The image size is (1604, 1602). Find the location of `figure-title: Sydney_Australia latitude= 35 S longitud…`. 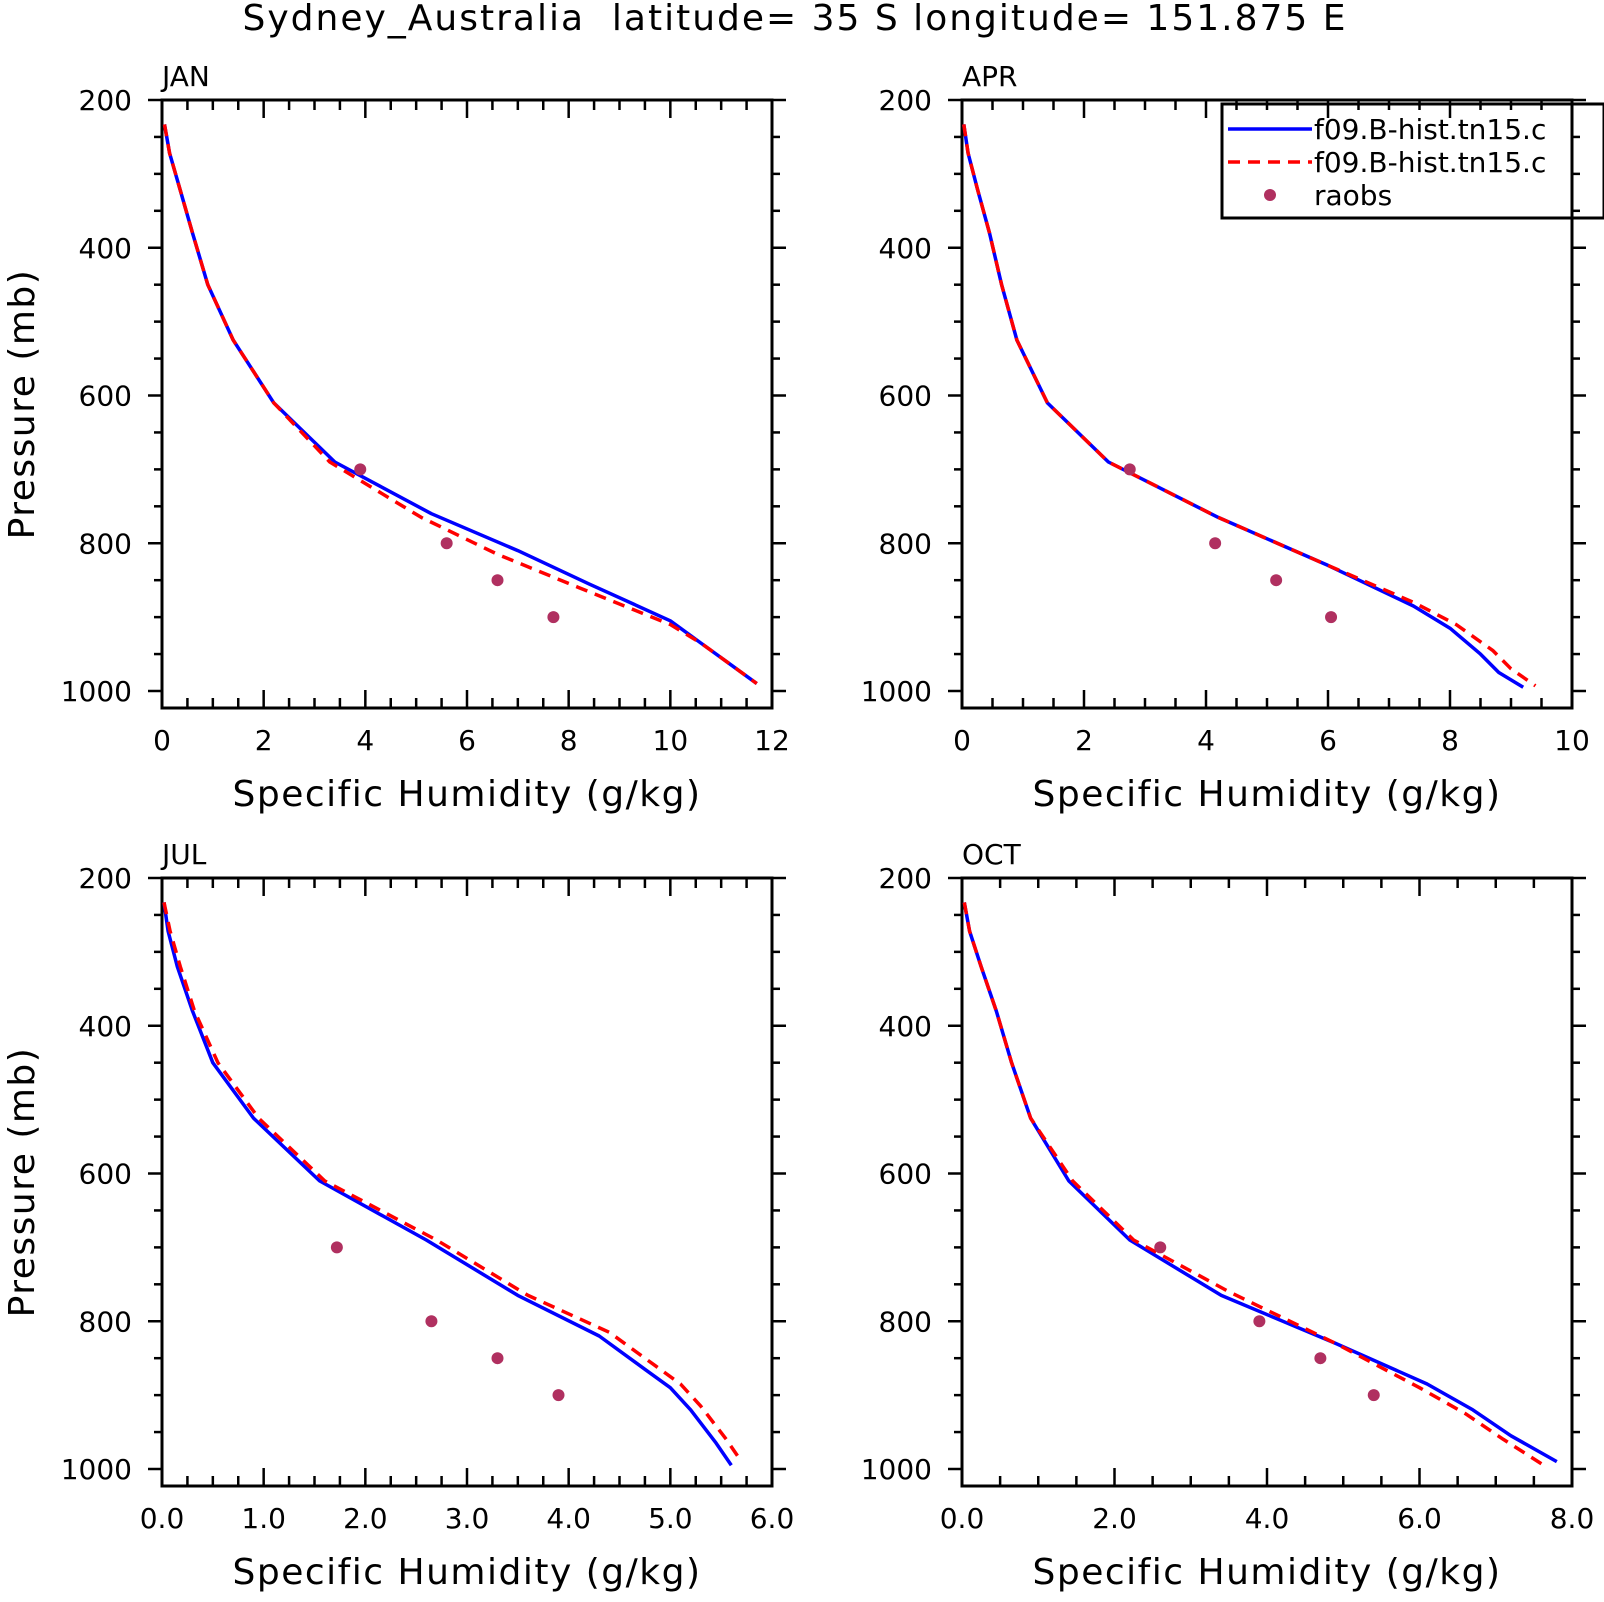

figure-title: Sydney_Australia latitude= 35 S longitud… is located at coordinates (795, 19).